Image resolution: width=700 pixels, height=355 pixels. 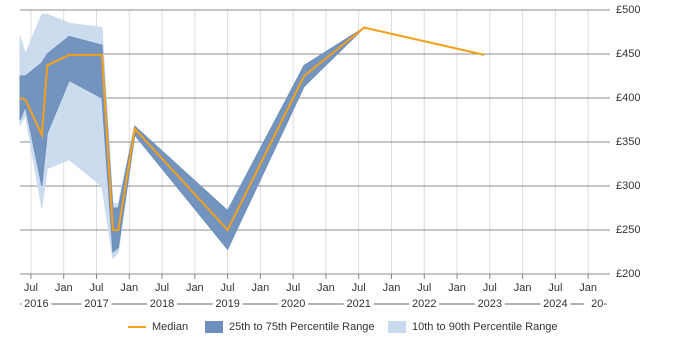 I want to click on y-tick-label: £350, so click(x=628, y=142).